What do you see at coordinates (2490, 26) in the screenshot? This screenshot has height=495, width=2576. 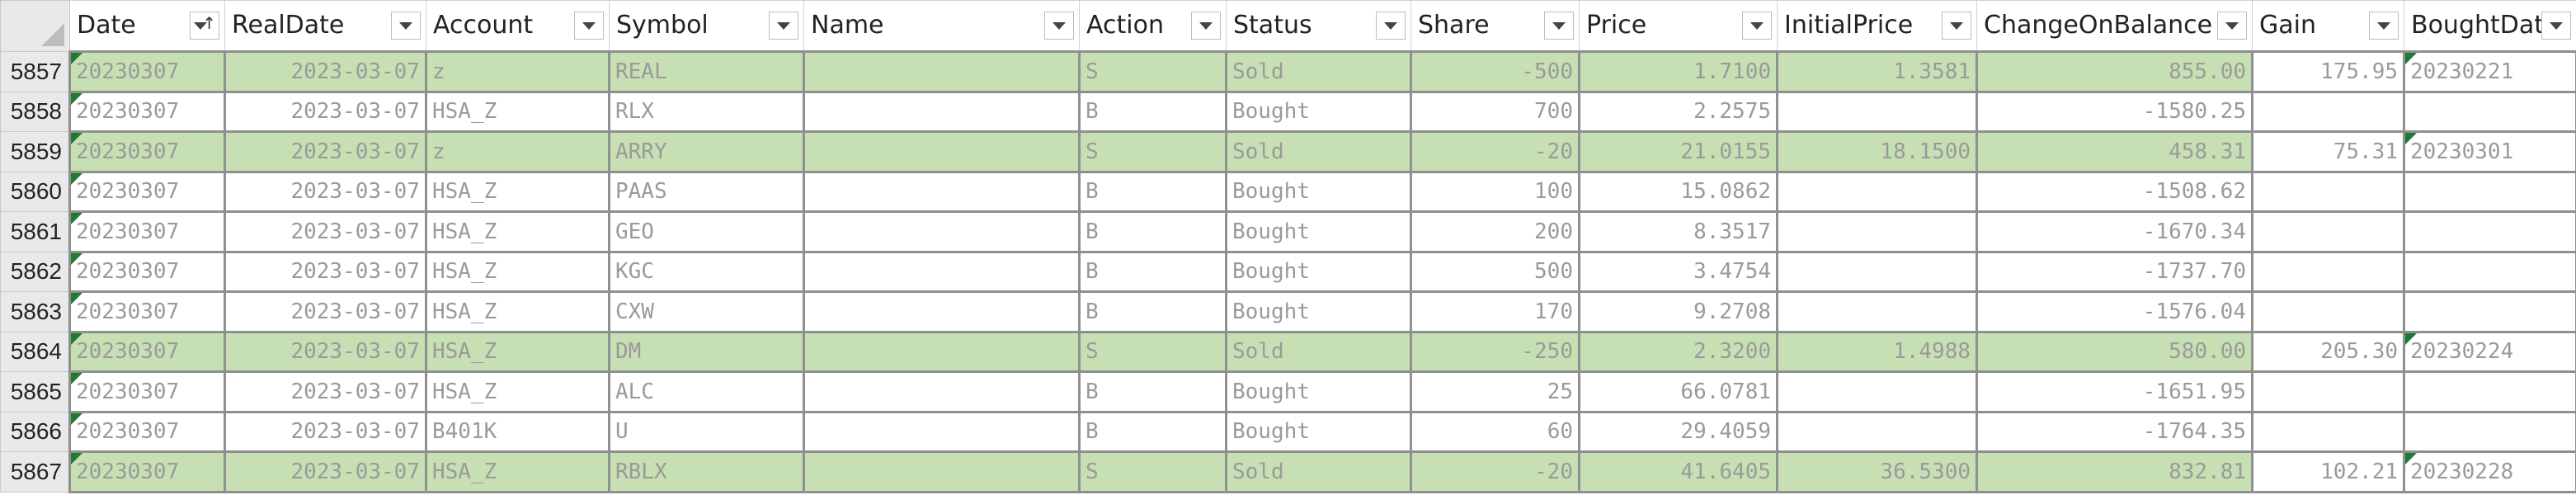 I see `column-header-boughtdate: BoughtDate` at bounding box center [2490, 26].